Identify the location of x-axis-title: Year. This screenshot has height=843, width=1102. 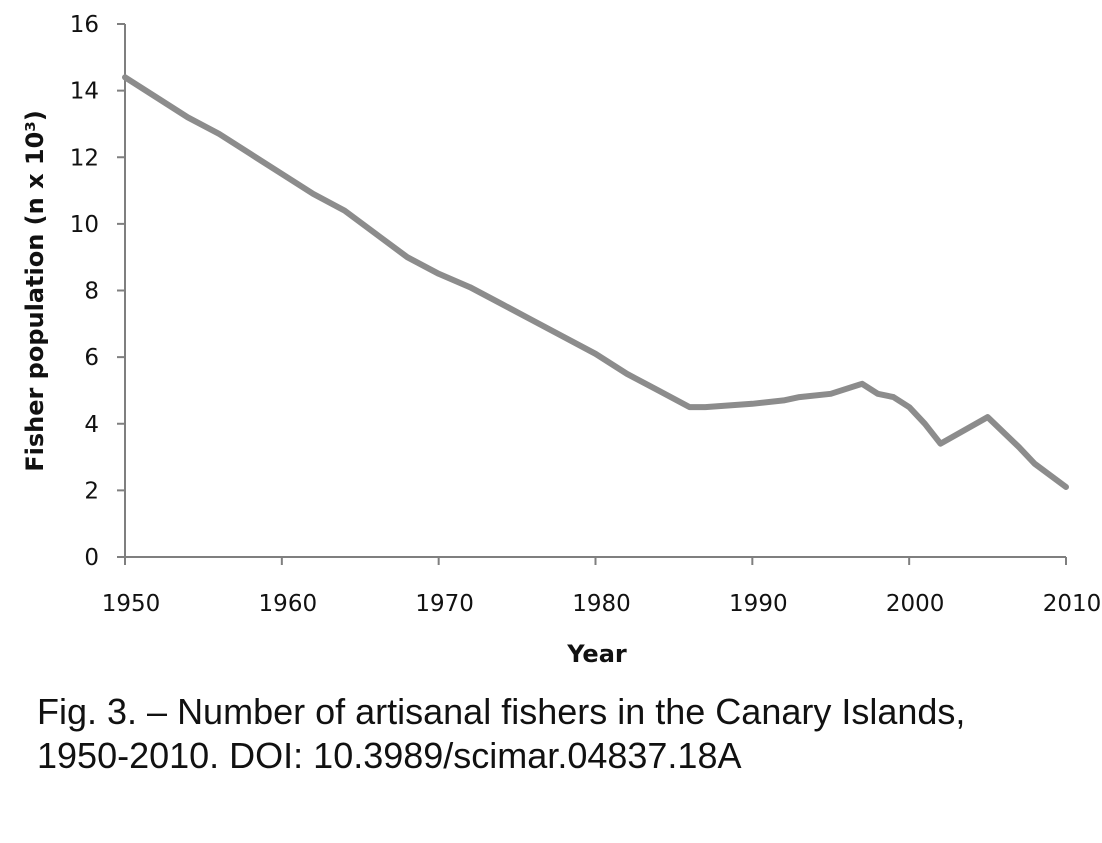
(596, 654).